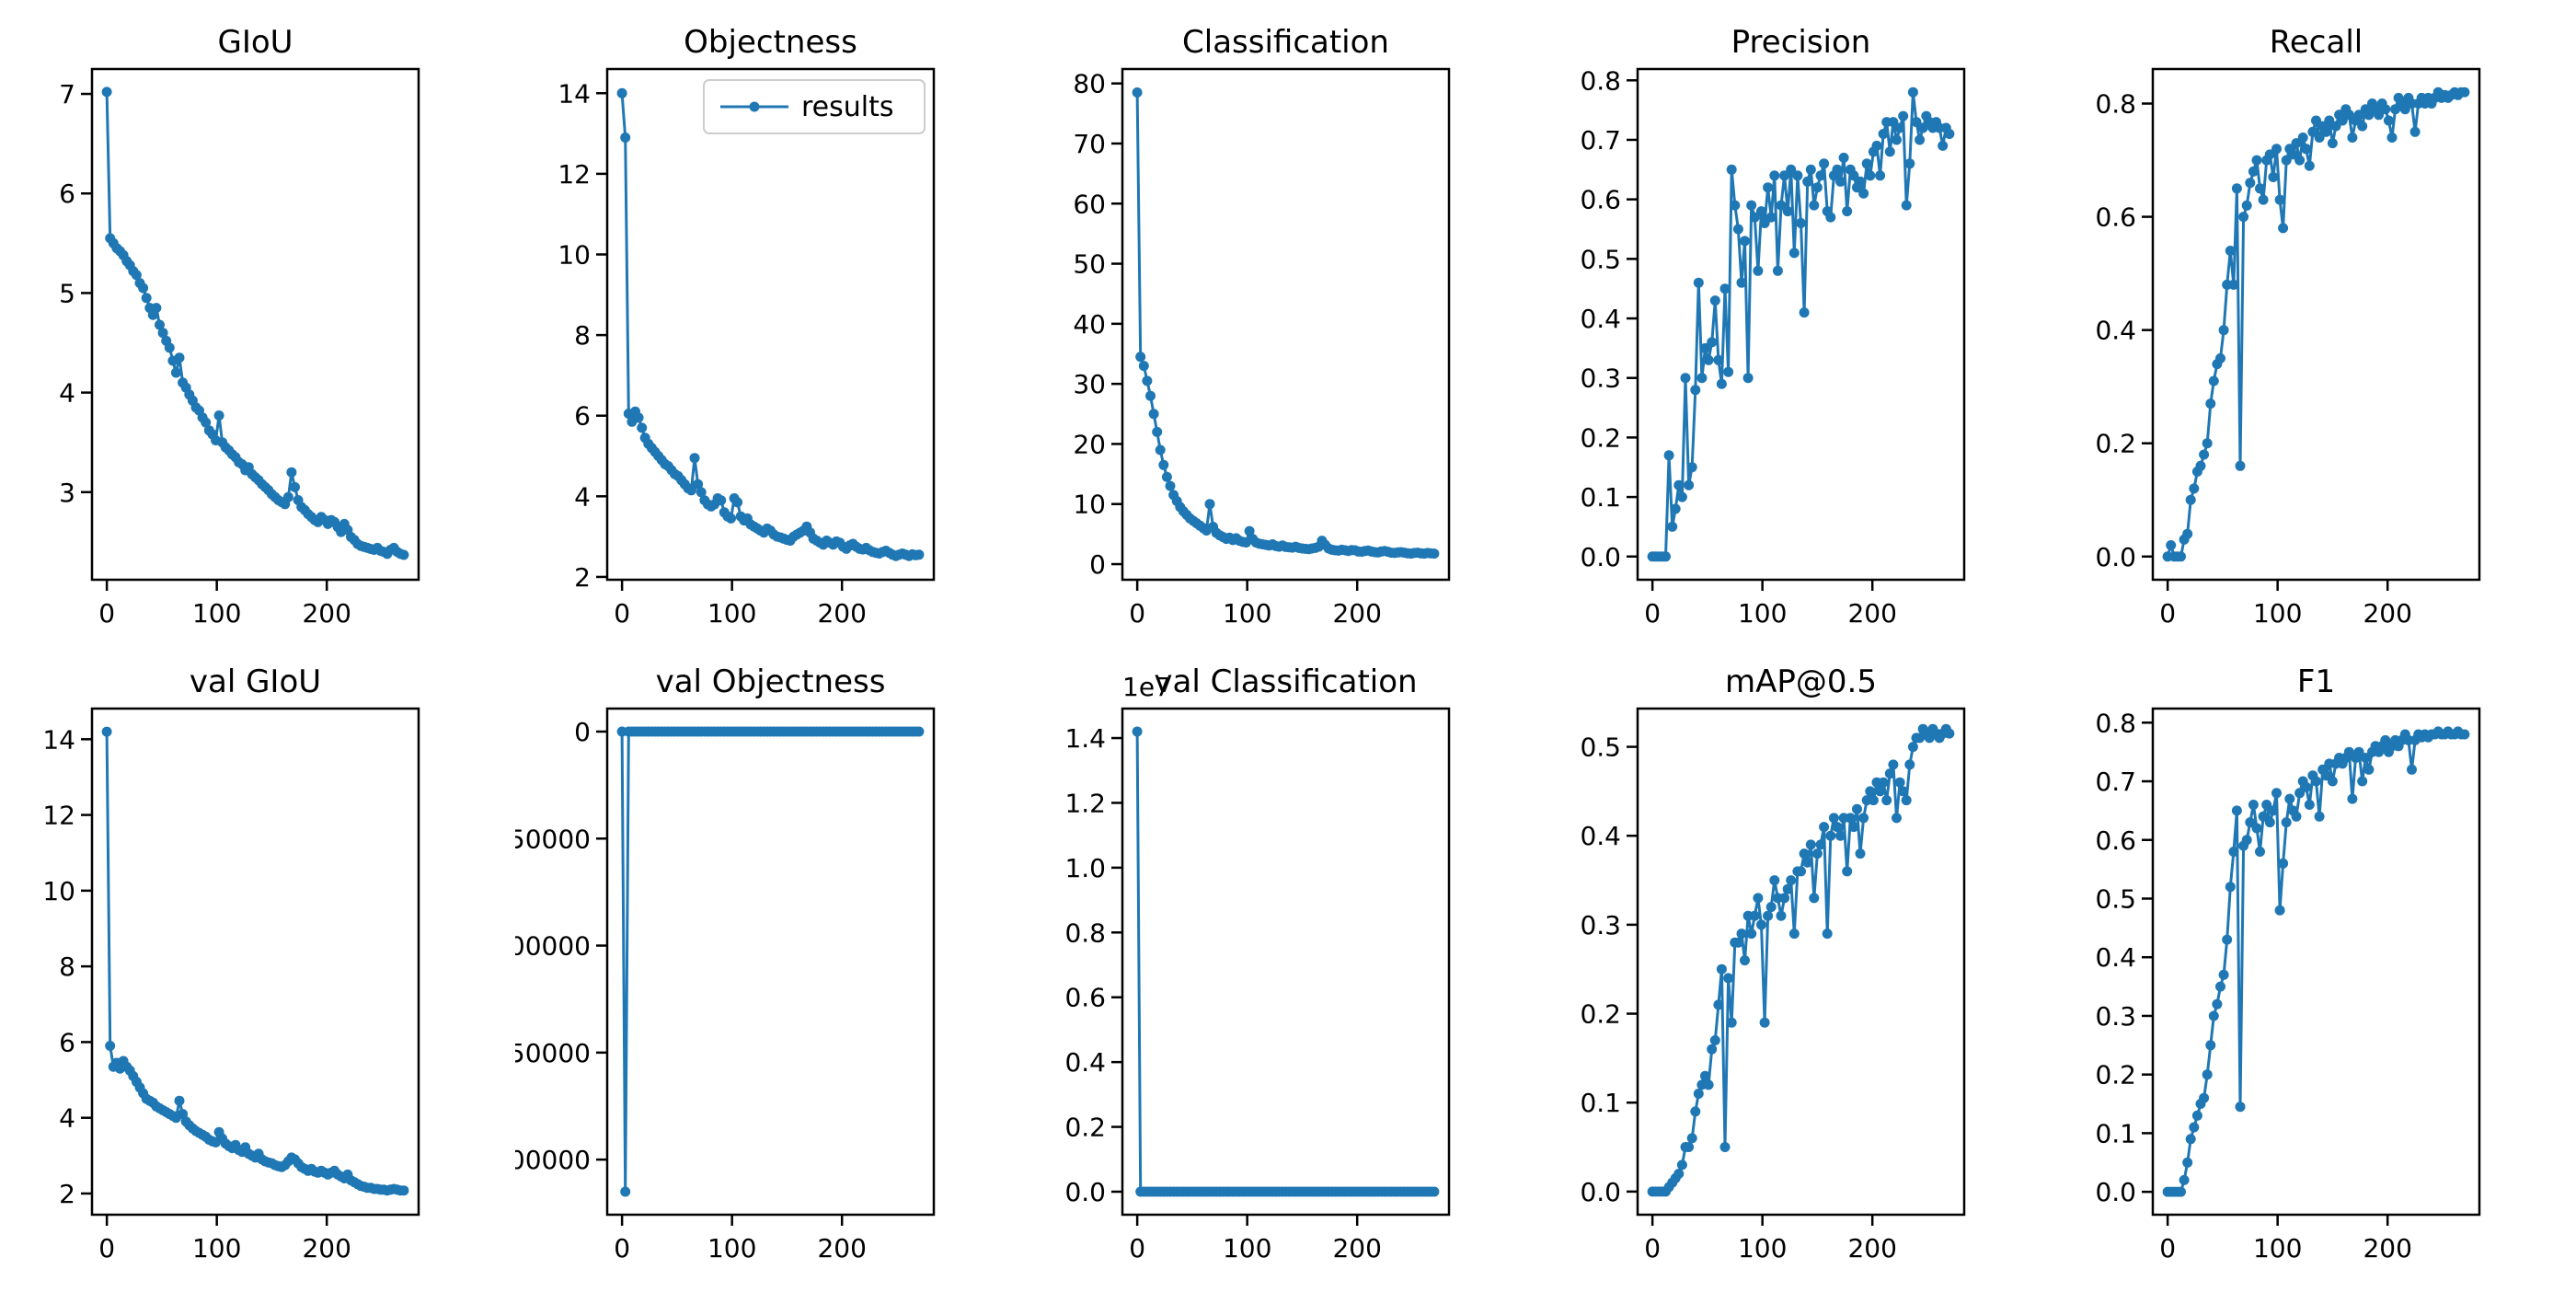 The height and width of the screenshot is (1292, 2576). What do you see at coordinates (58, 816) in the screenshot?
I see `y-tick-label: 12` at bounding box center [58, 816].